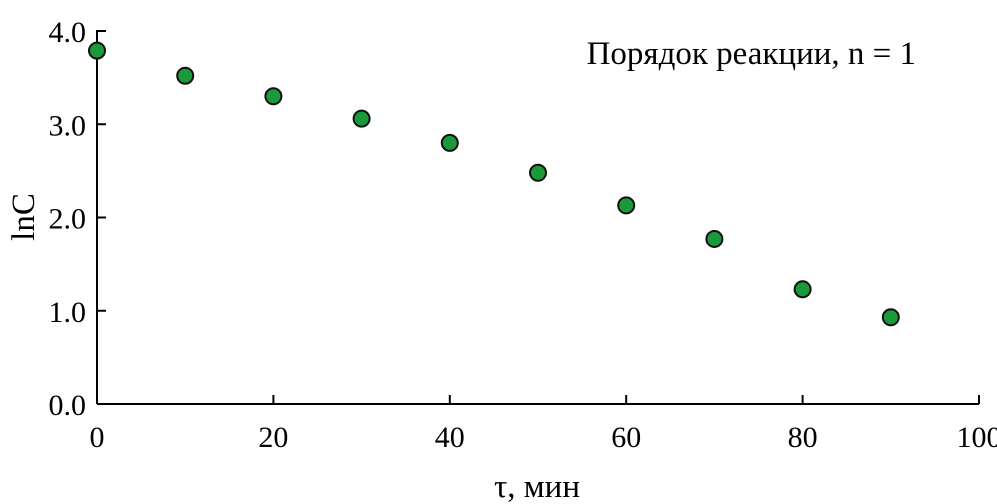 This screenshot has width=997, height=504. I want to click on chart-annotation: Порядок реакции, n = 1, so click(751, 54).